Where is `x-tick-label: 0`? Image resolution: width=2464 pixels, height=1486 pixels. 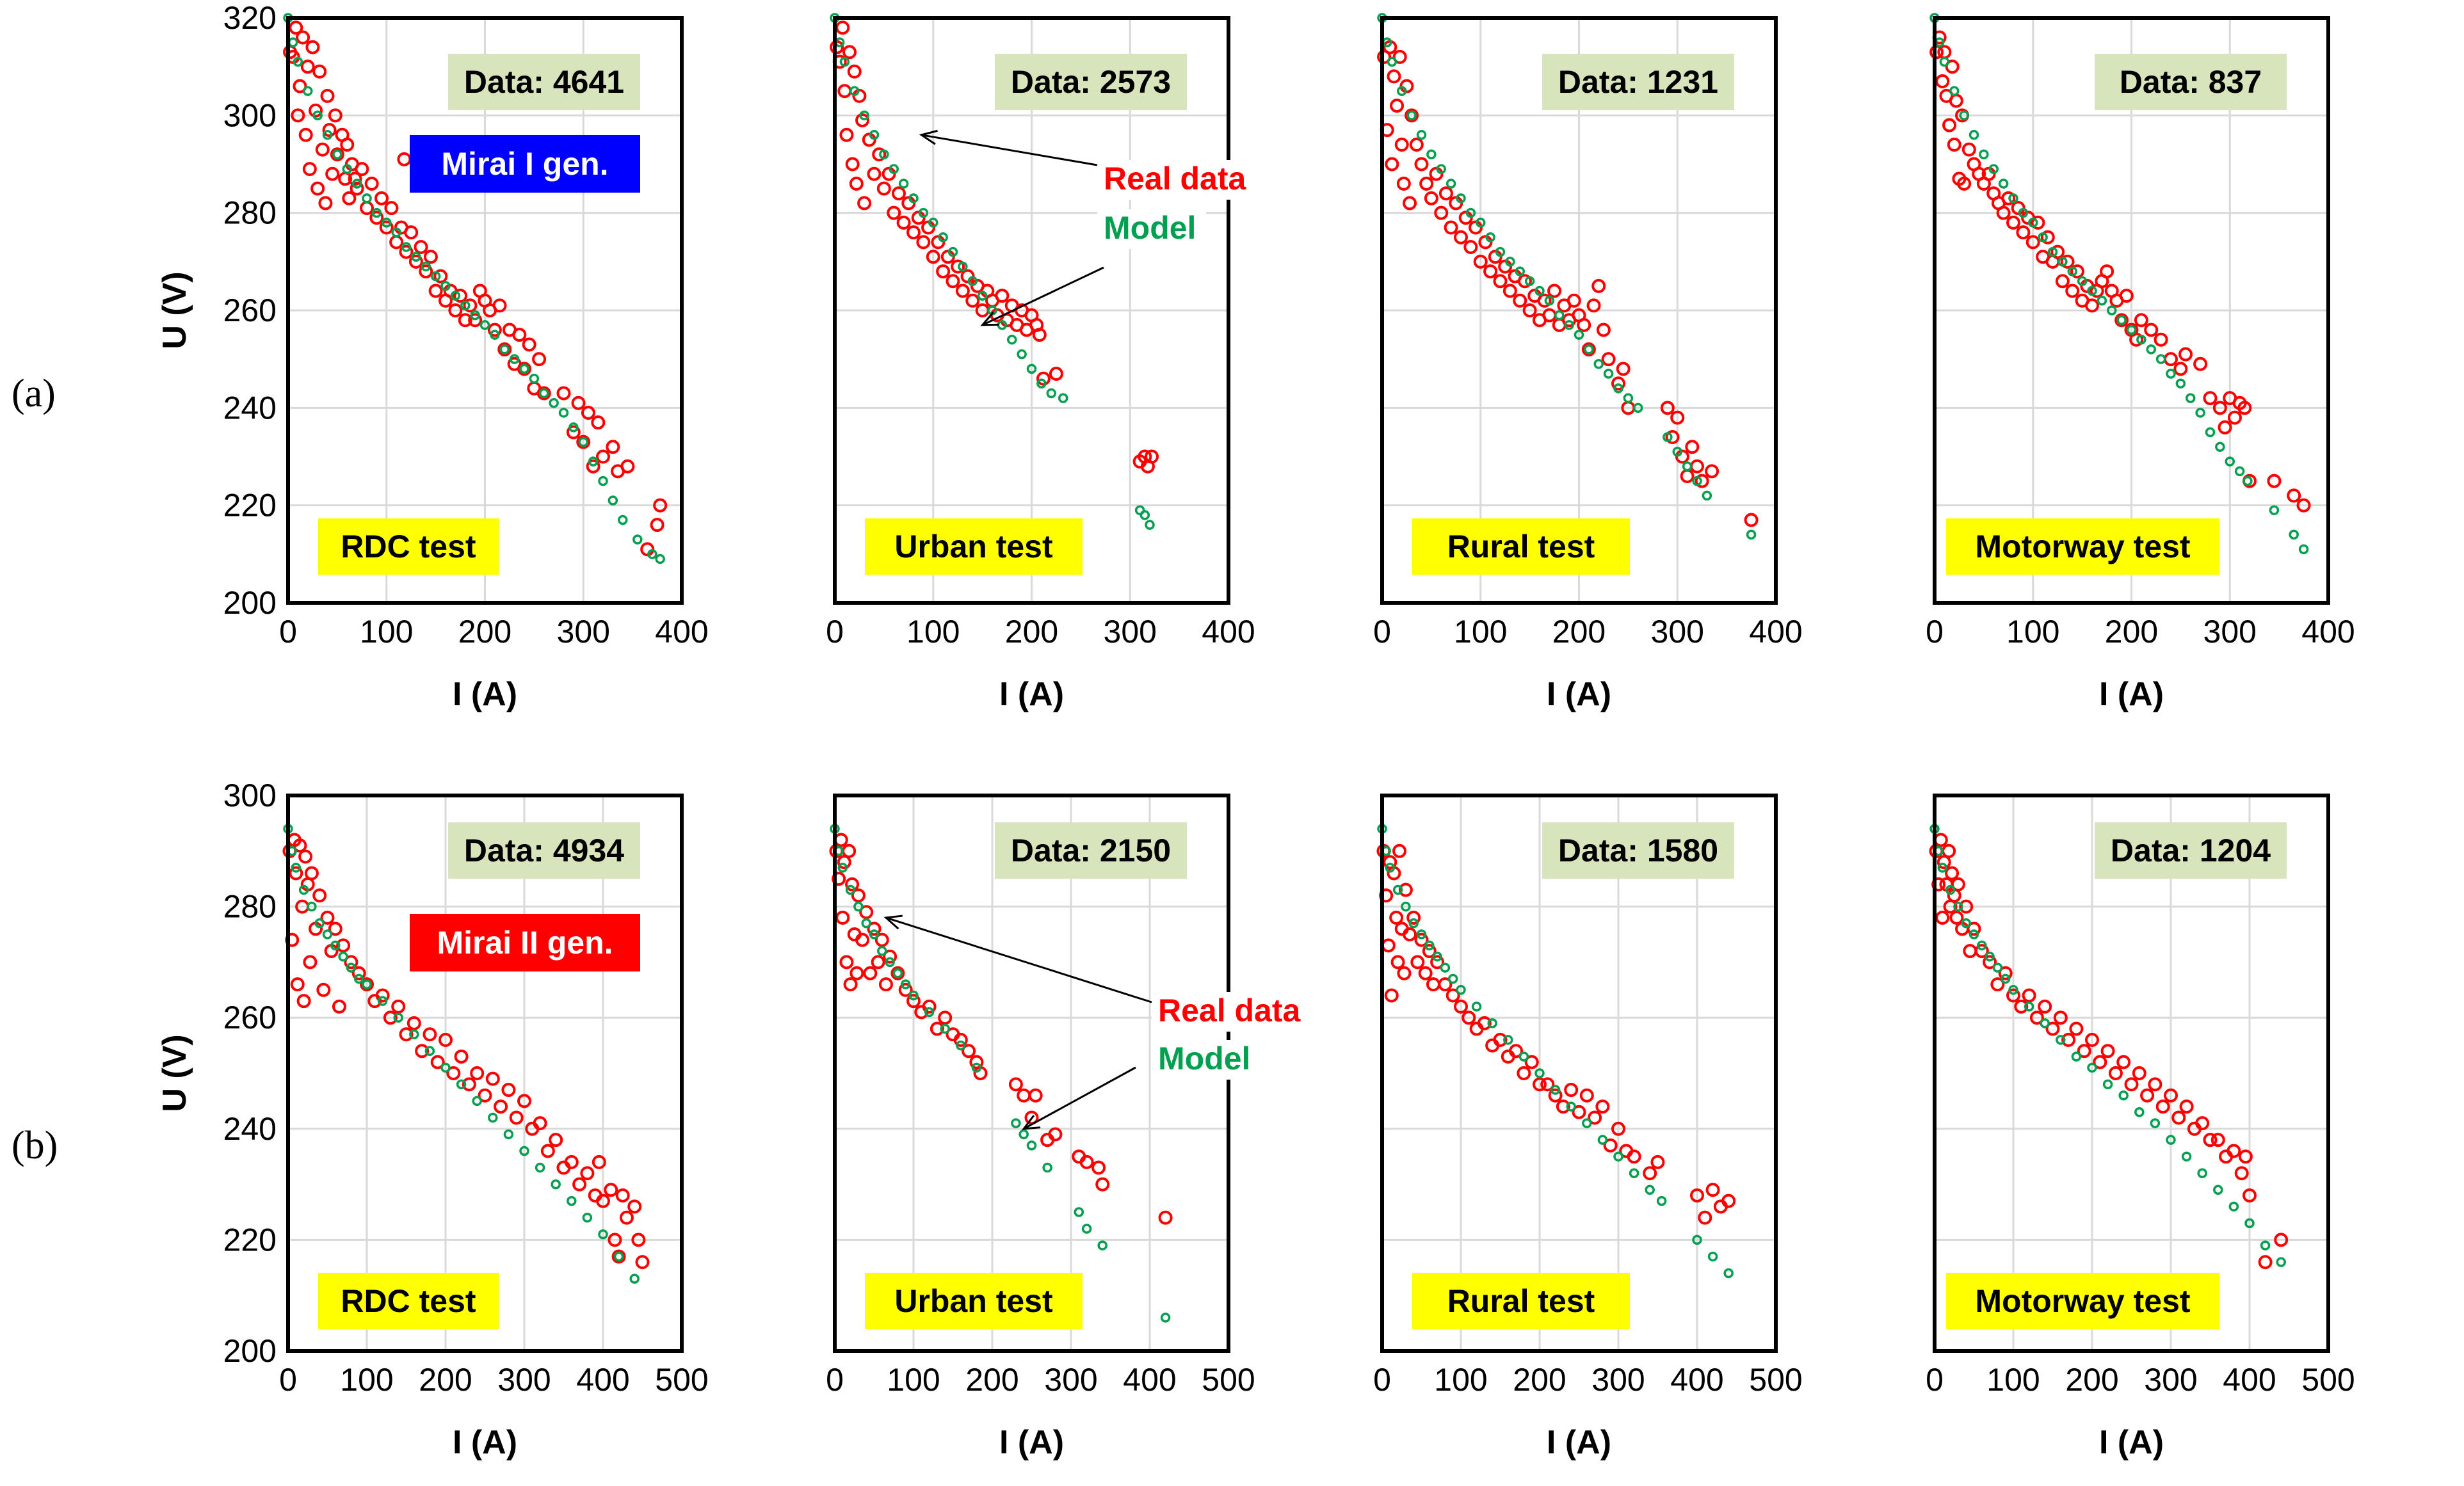
x-tick-label: 0 is located at coordinates (1935, 632).